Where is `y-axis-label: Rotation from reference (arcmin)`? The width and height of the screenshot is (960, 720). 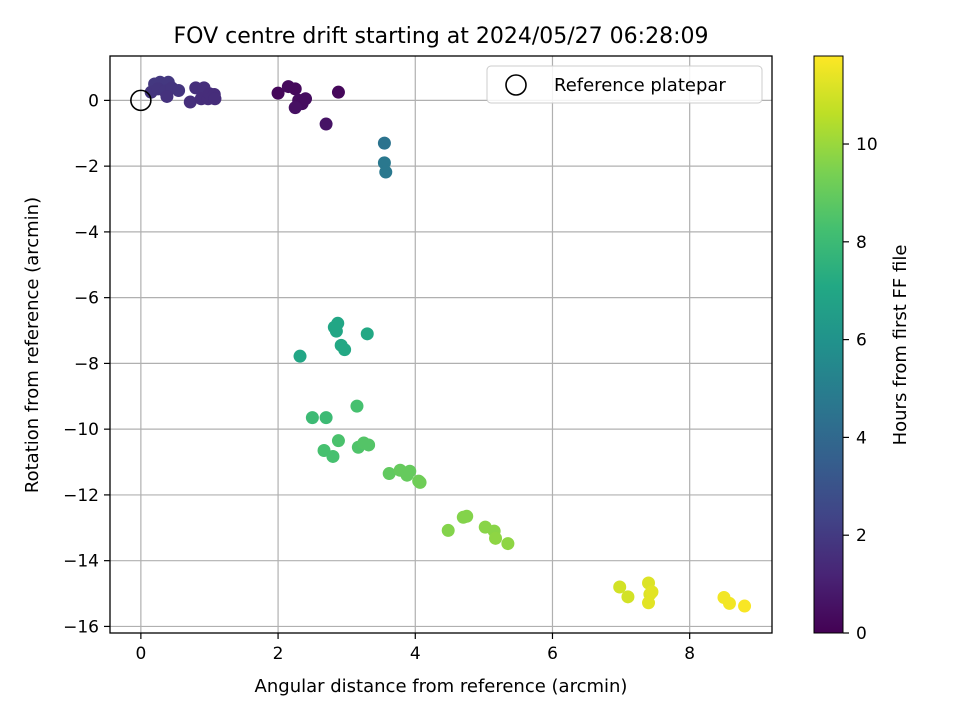
y-axis-label: Rotation from reference (arcmin) is located at coordinates (32, 345).